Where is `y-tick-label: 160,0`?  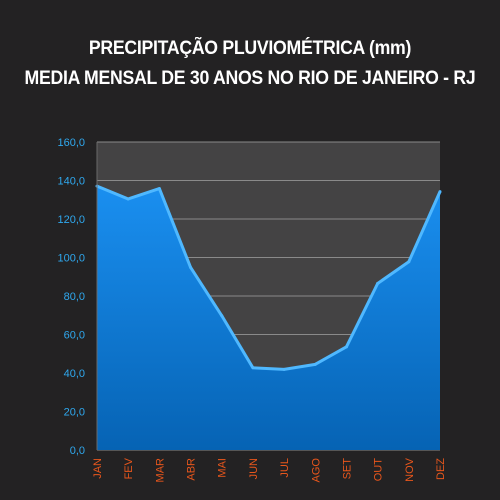
y-tick-label: 160,0 is located at coordinates (71, 143).